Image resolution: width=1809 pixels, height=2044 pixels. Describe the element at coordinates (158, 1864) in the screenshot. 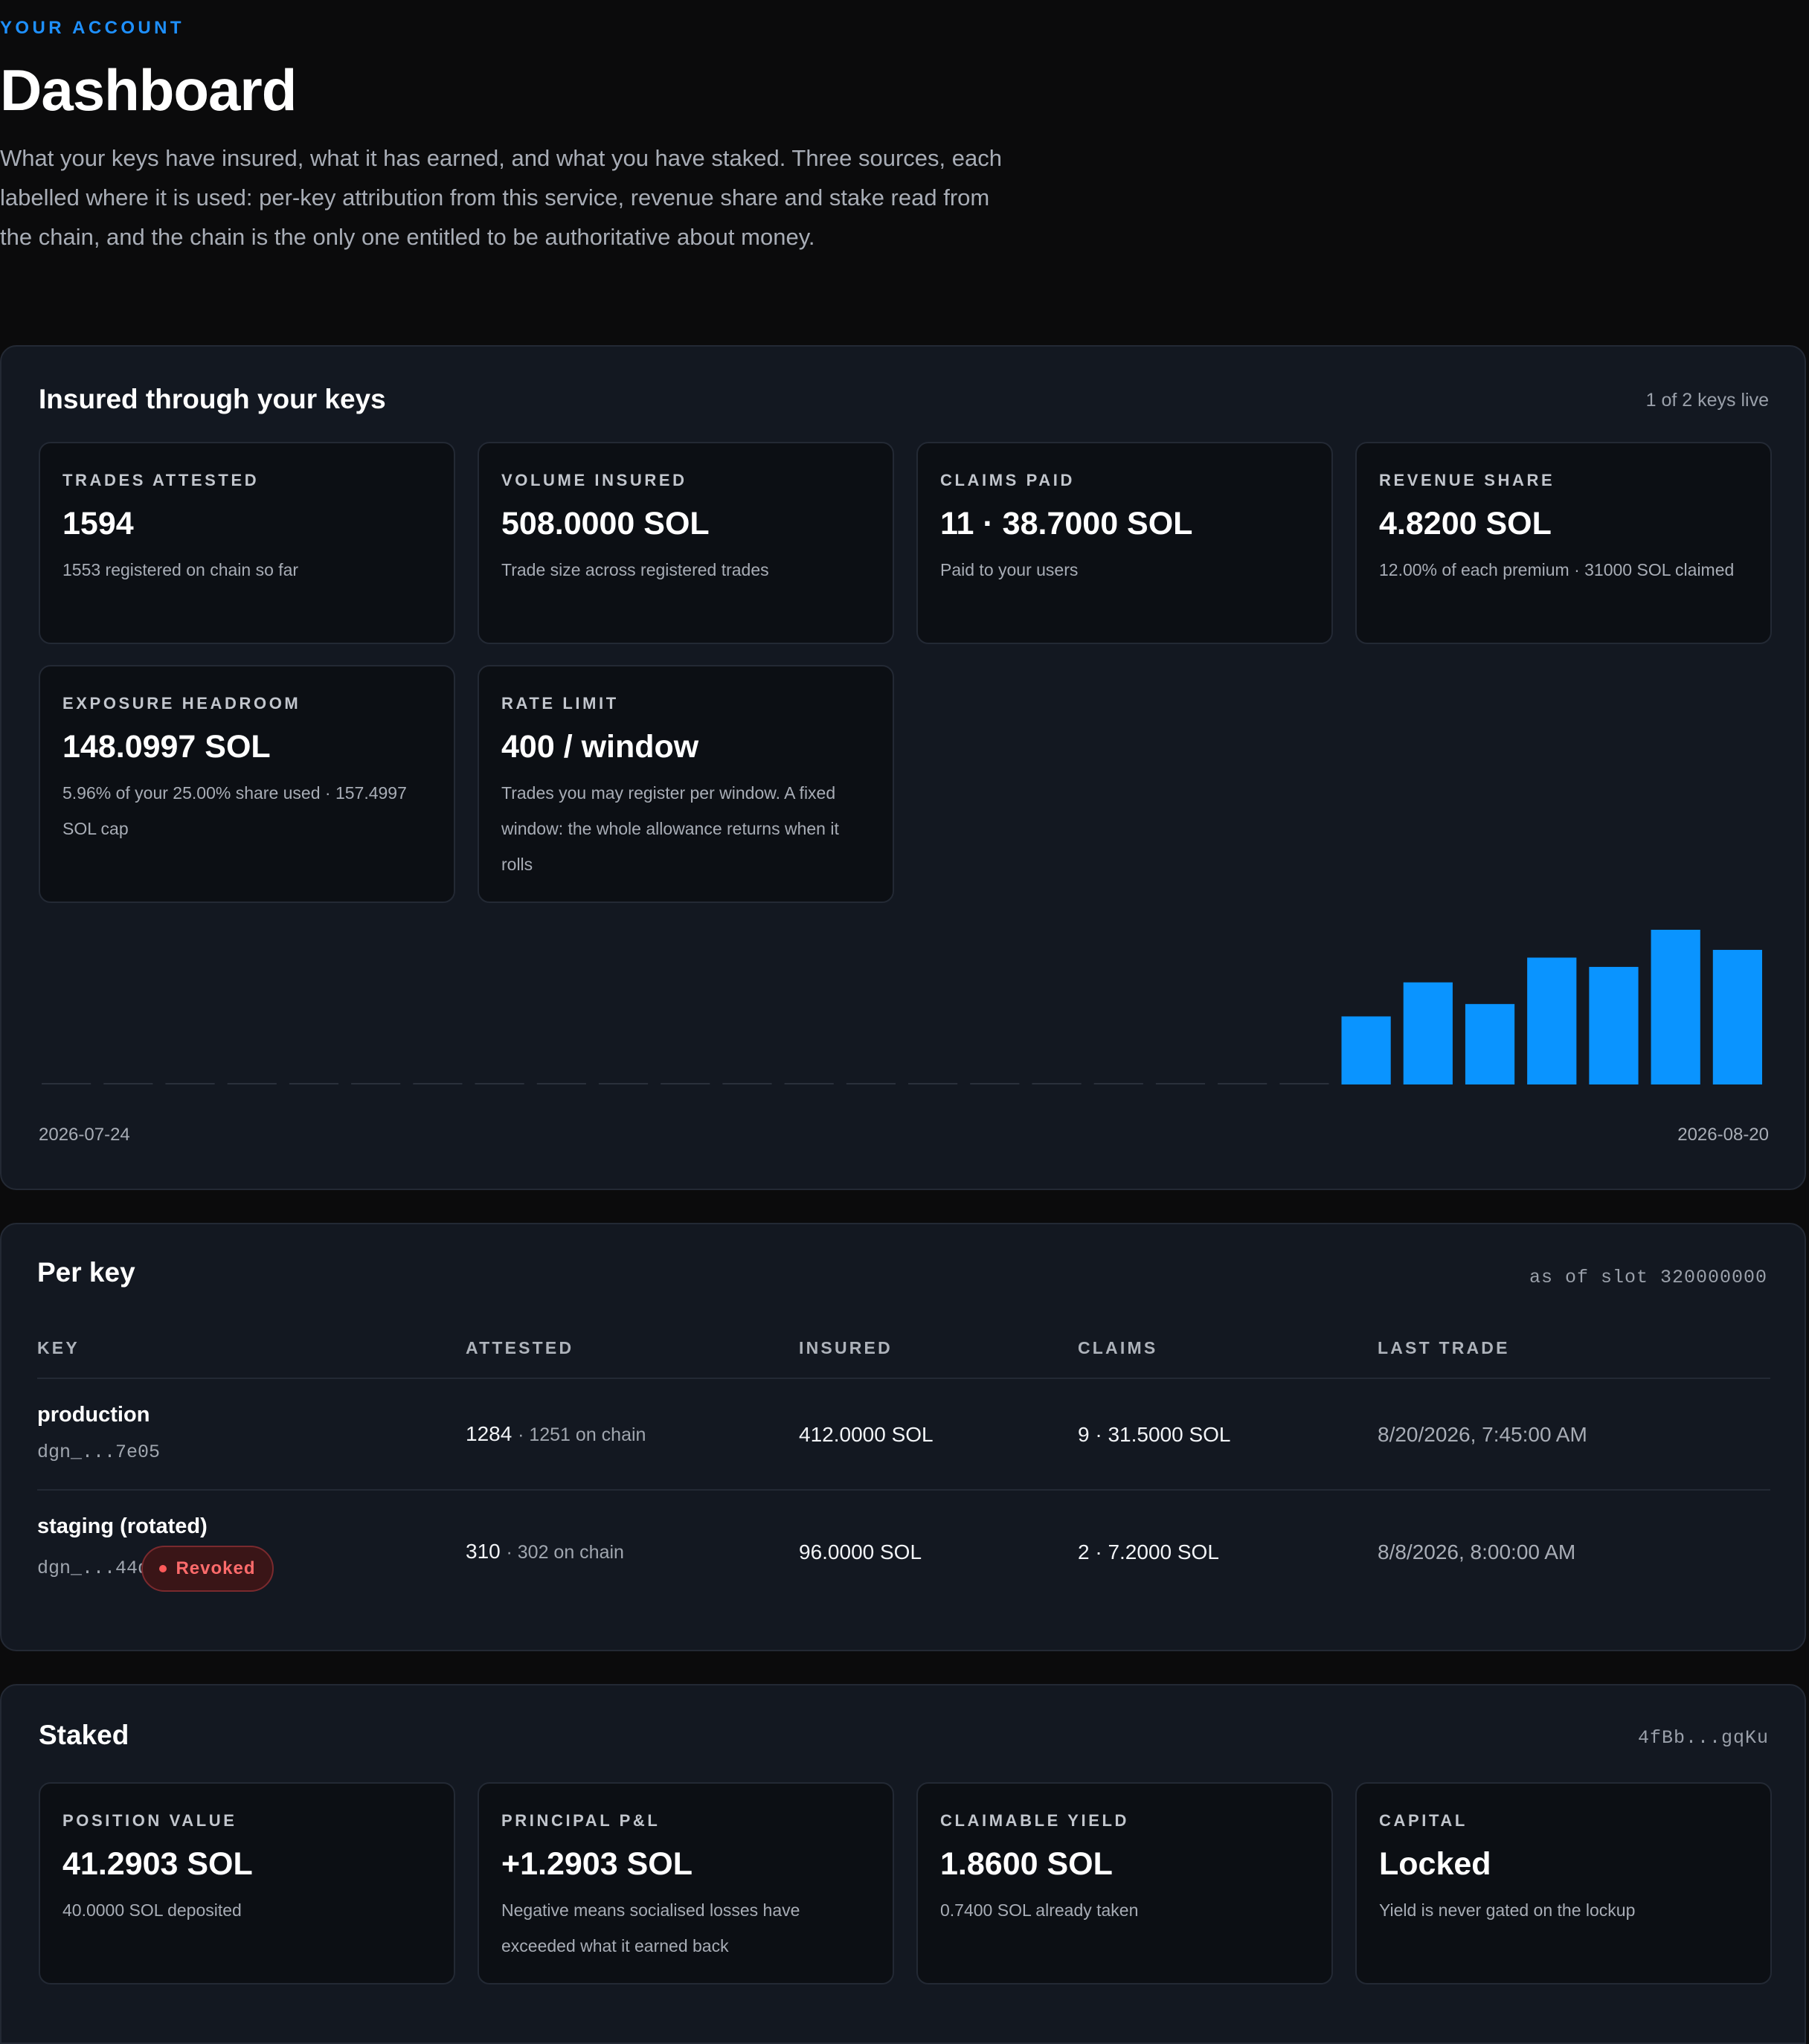

I see `card-value: 41.2903 SOL` at that location.